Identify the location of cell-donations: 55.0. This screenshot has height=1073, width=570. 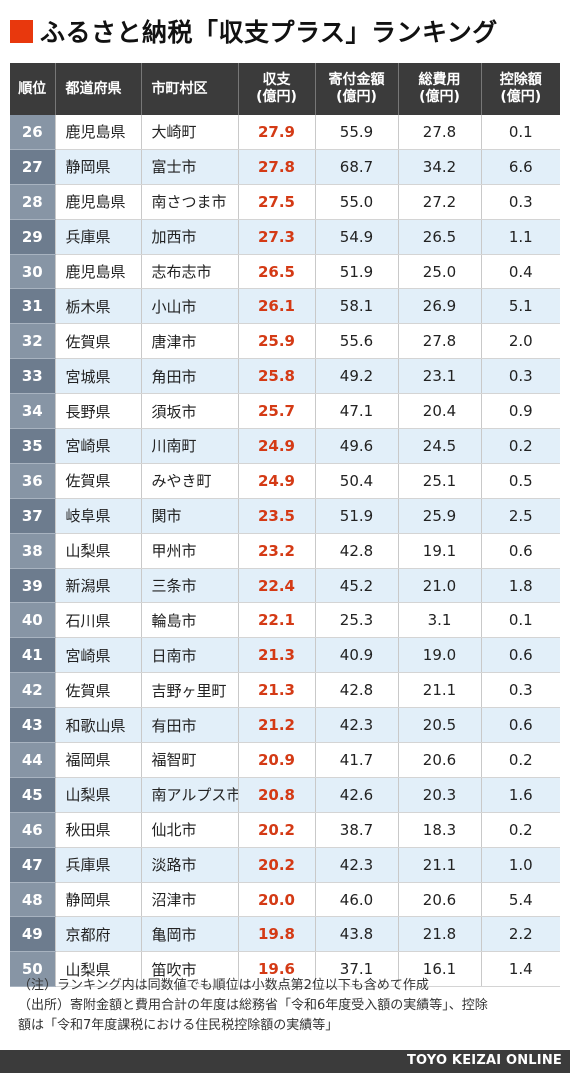
(357, 202).